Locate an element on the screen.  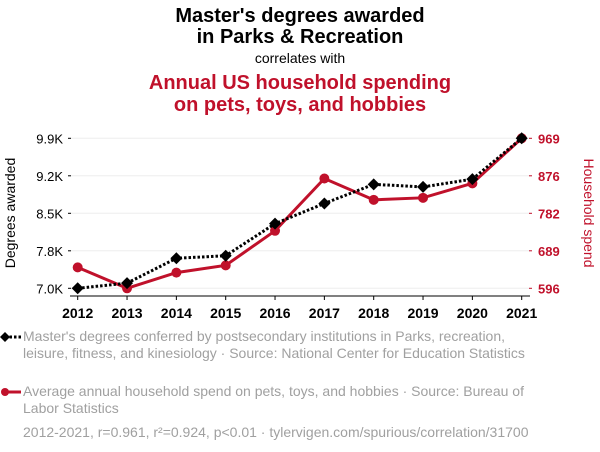
legend-marker-spend-circle-icon is located at coordinates (5, 392).